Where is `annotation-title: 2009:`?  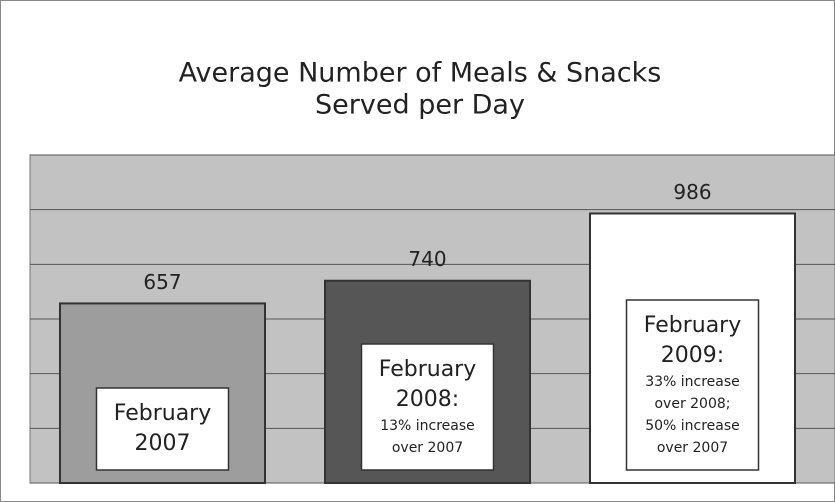 annotation-title: 2009: is located at coordinates (692, 355).